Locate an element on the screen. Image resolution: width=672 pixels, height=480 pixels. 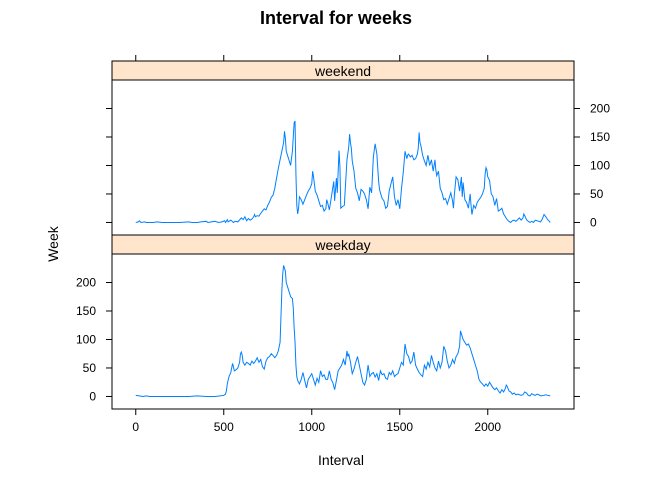
x-tick-label: 0 is located at coordinates (135, 427).